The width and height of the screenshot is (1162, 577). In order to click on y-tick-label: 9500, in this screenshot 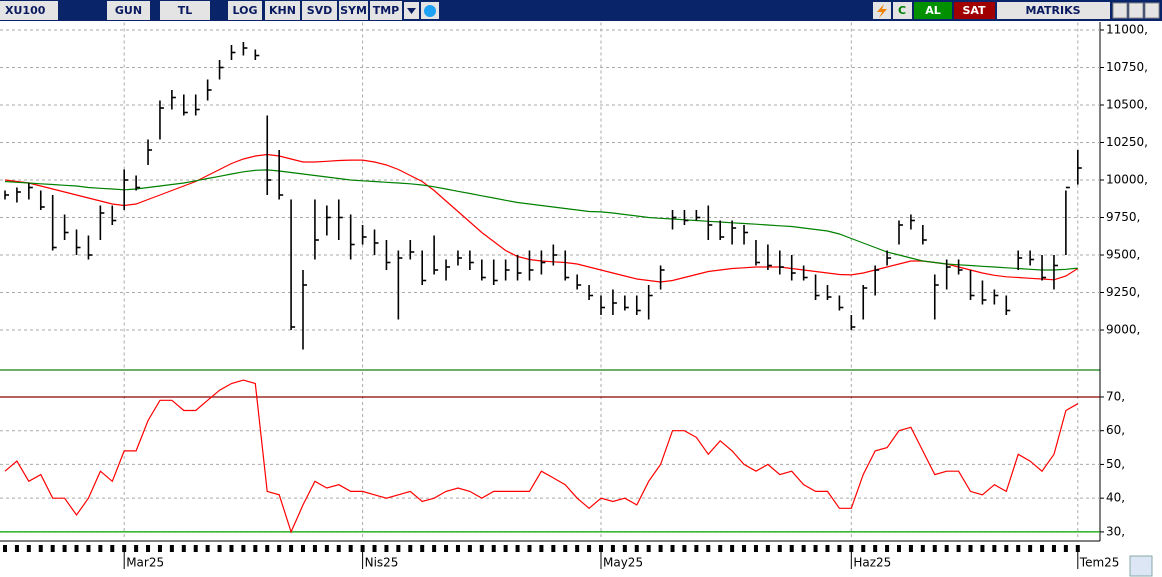, I will do `click(1123, 255)`.